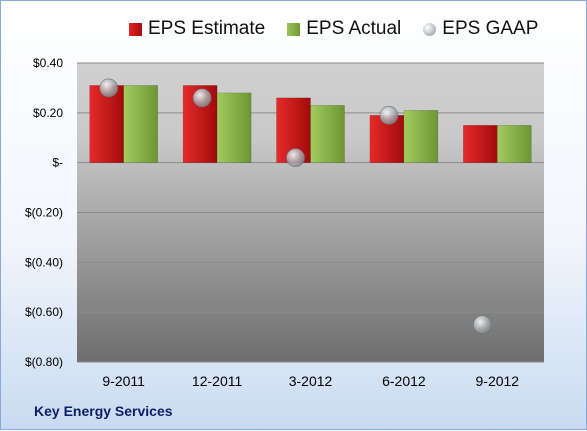 This screenshot has width=587, height=431. What do you see at coordinates (44, 262) in the screenshot?
I see `y-tick-label: $(0.40)` at bounding box center [44, 262].